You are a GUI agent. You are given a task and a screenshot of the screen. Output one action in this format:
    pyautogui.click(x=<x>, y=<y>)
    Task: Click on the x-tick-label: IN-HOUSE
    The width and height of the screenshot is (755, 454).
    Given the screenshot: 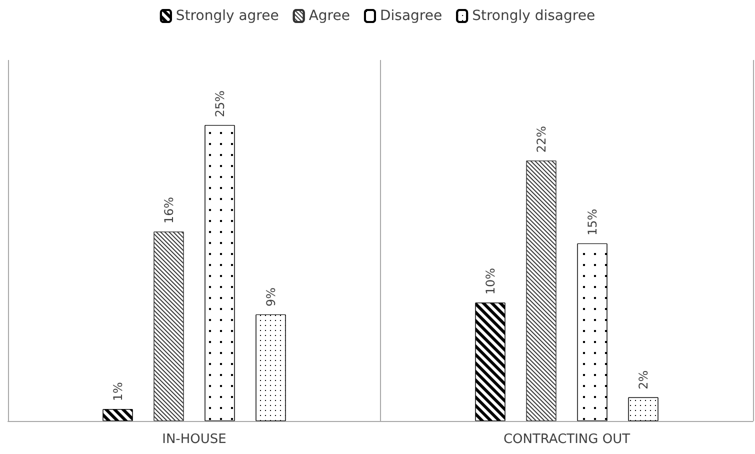 What is the action you would take?
    pyautogui.click(x=194, y=439)
    